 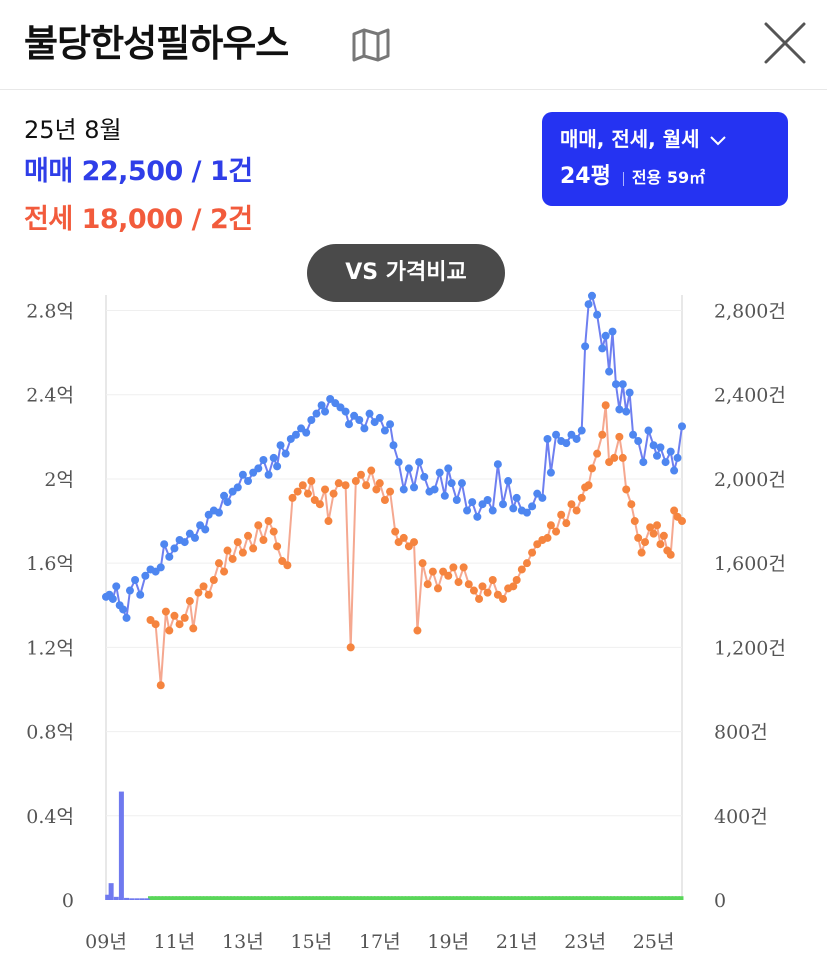 What do you see at coordinates (665, 159) in the screenshot?
I see `trade-type-filter-button: 매매, 전세, 월세 24평 전용 59㎡` at bounding box center [665, 159].